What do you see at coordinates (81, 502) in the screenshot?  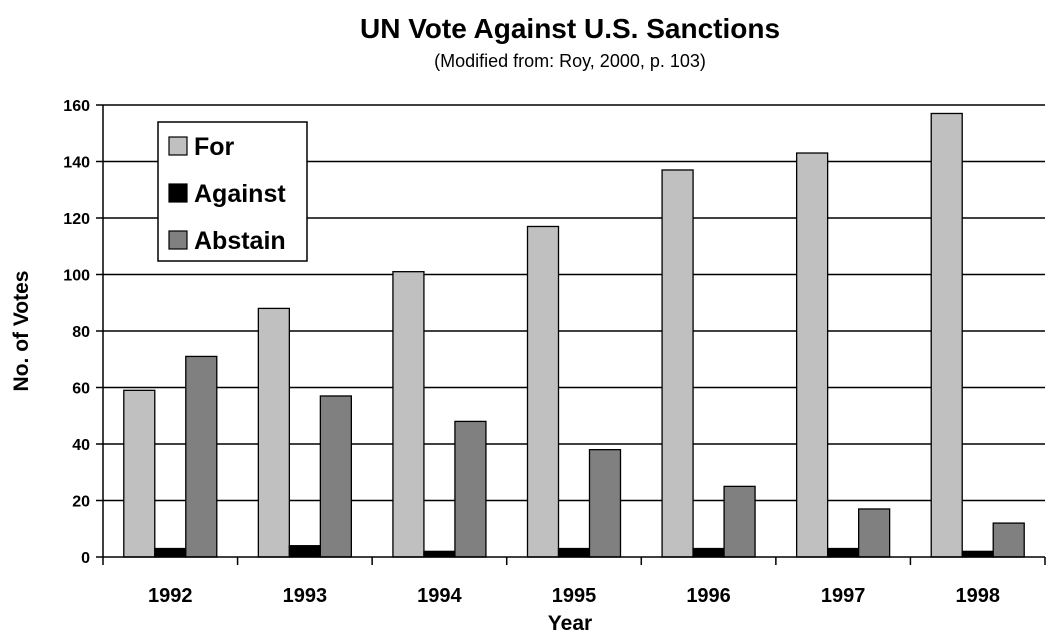 I see `y-tick-label: 20` at bounding box center [81, 502].